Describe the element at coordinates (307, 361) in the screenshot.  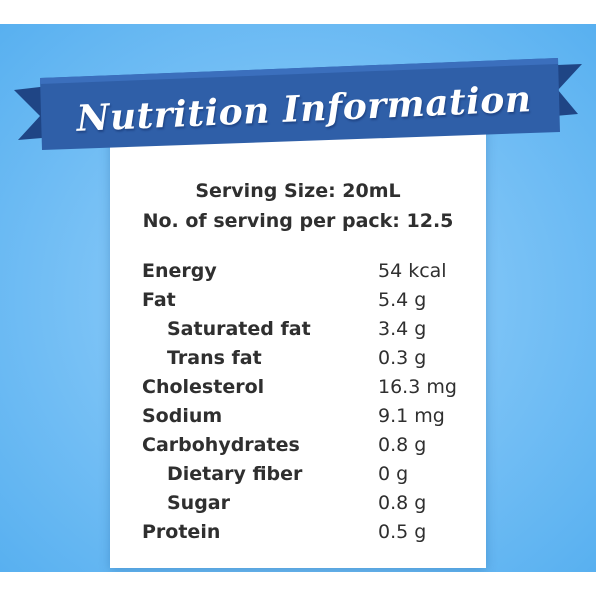
I see `nutrient-row-trans-fat: Trans fat 0.3 g` at that location.